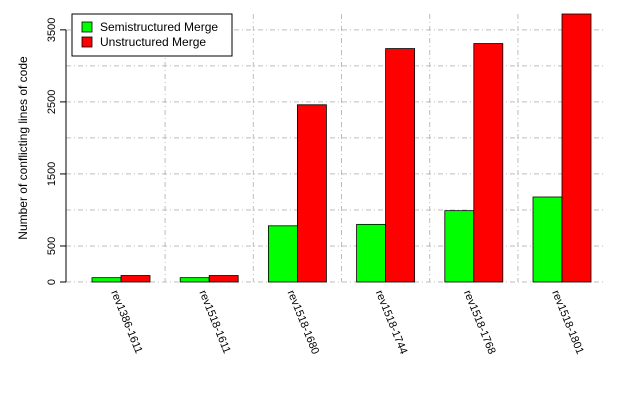 The width and height of the screenshot is (640, 405). What do you see at coordinates (23, 148) in the screenshot?
I see `y-axis-label: Number of conflicting lines of code` at bounding box center [23, 148].